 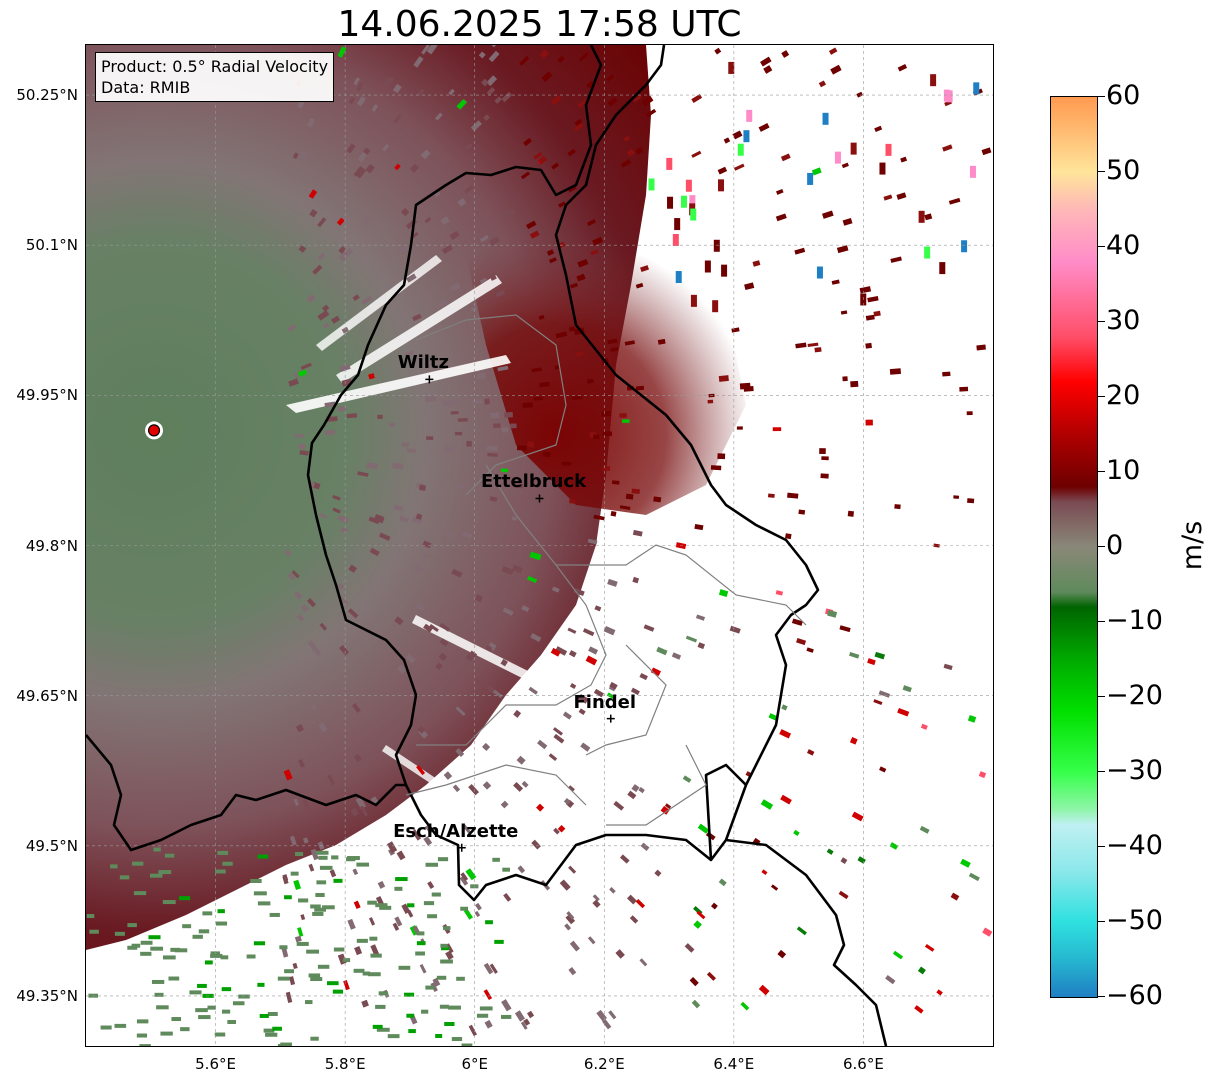 What do you see at coordinates (1101, 621) in the screenshot?
I see `colorbar-tick` at bounding box center [1101, 621].